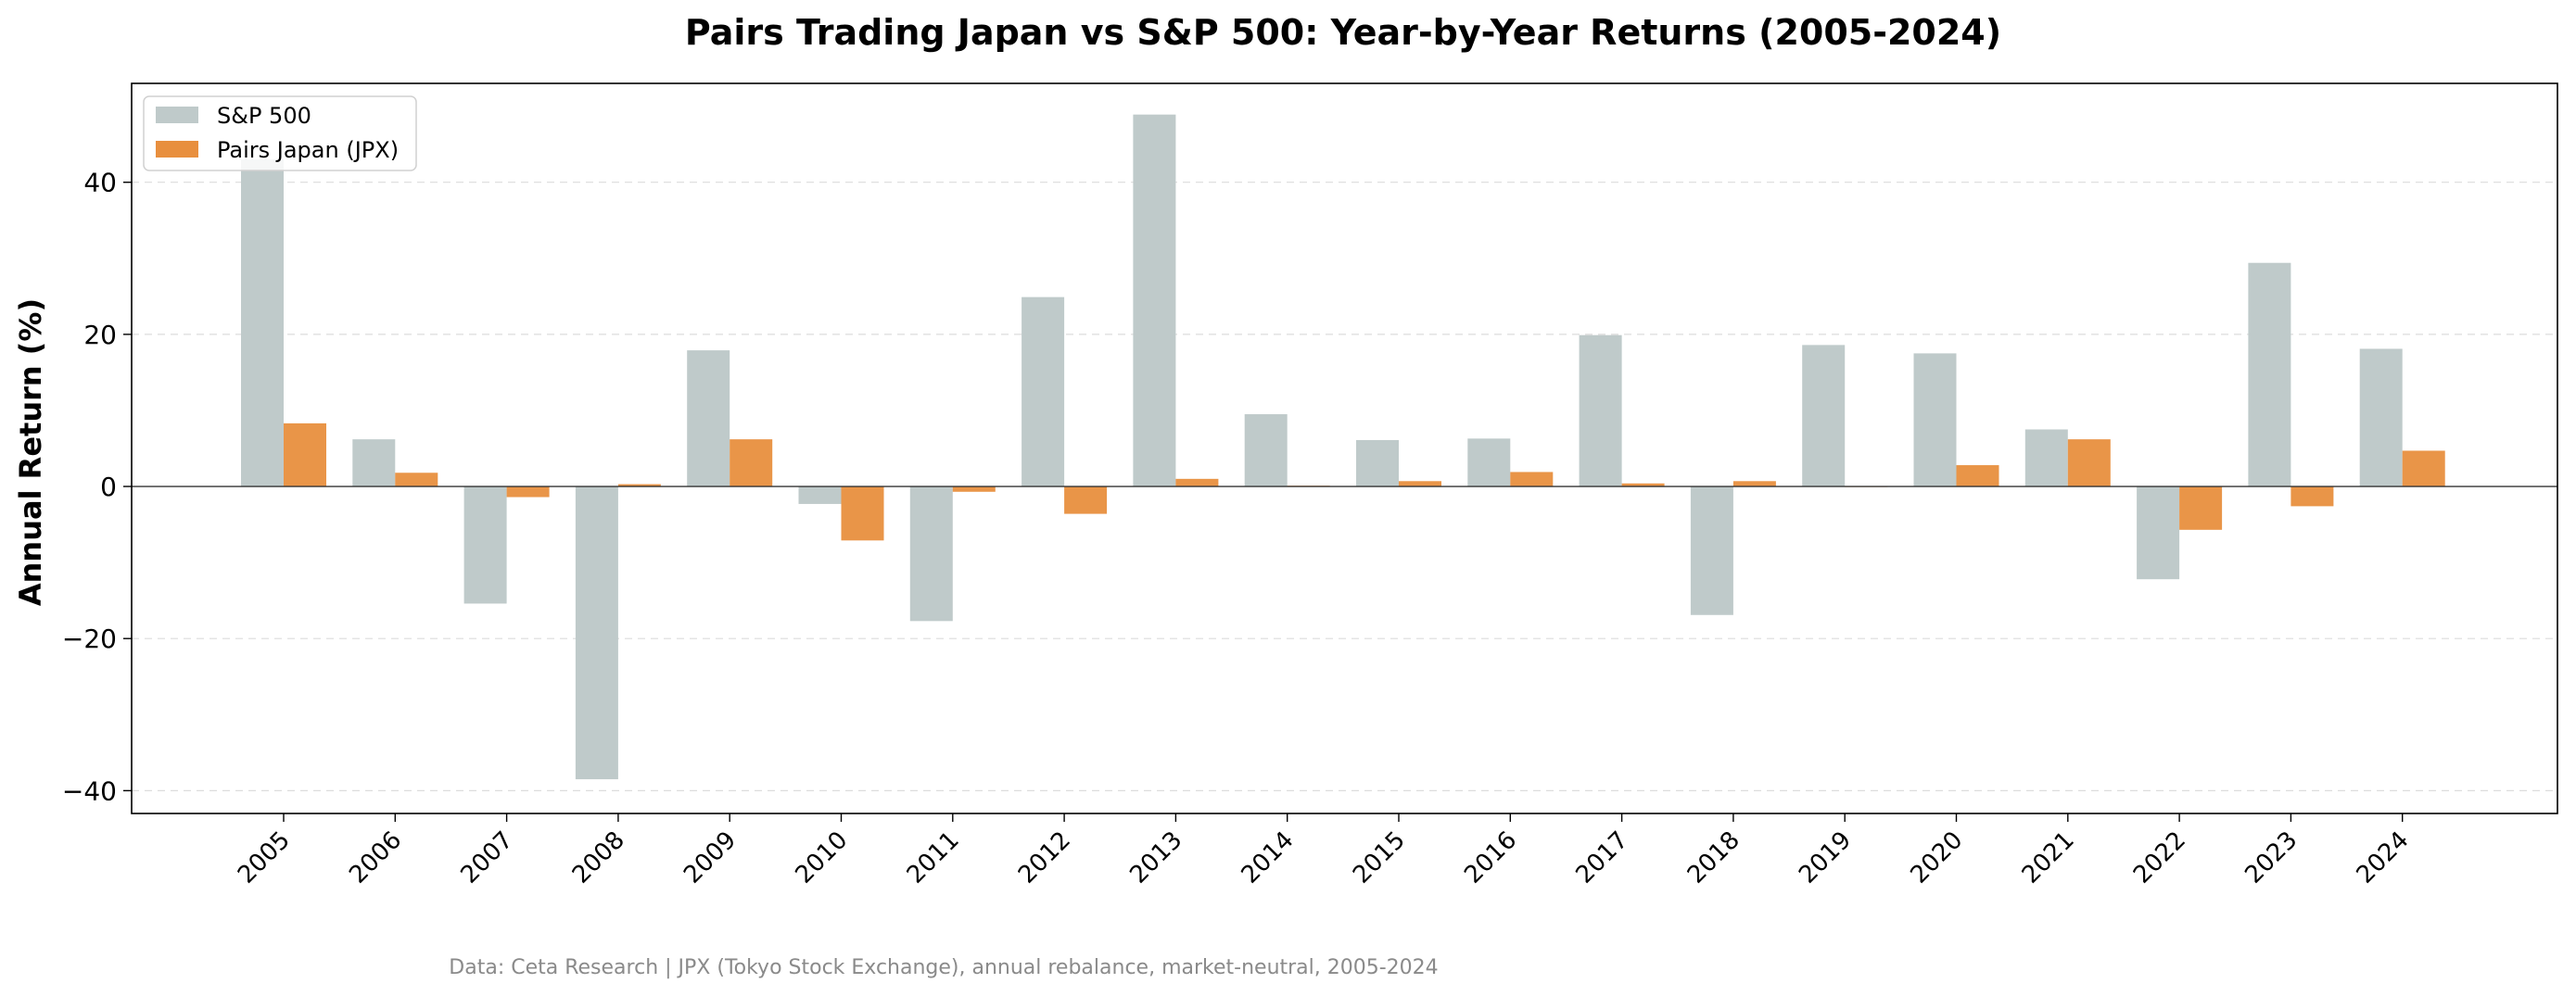 The width and height of the screenshot is (2576, 996). Describe the element at coordinates (100, 335) in the screenshot. I see `y-tick-label: 20` at that location.